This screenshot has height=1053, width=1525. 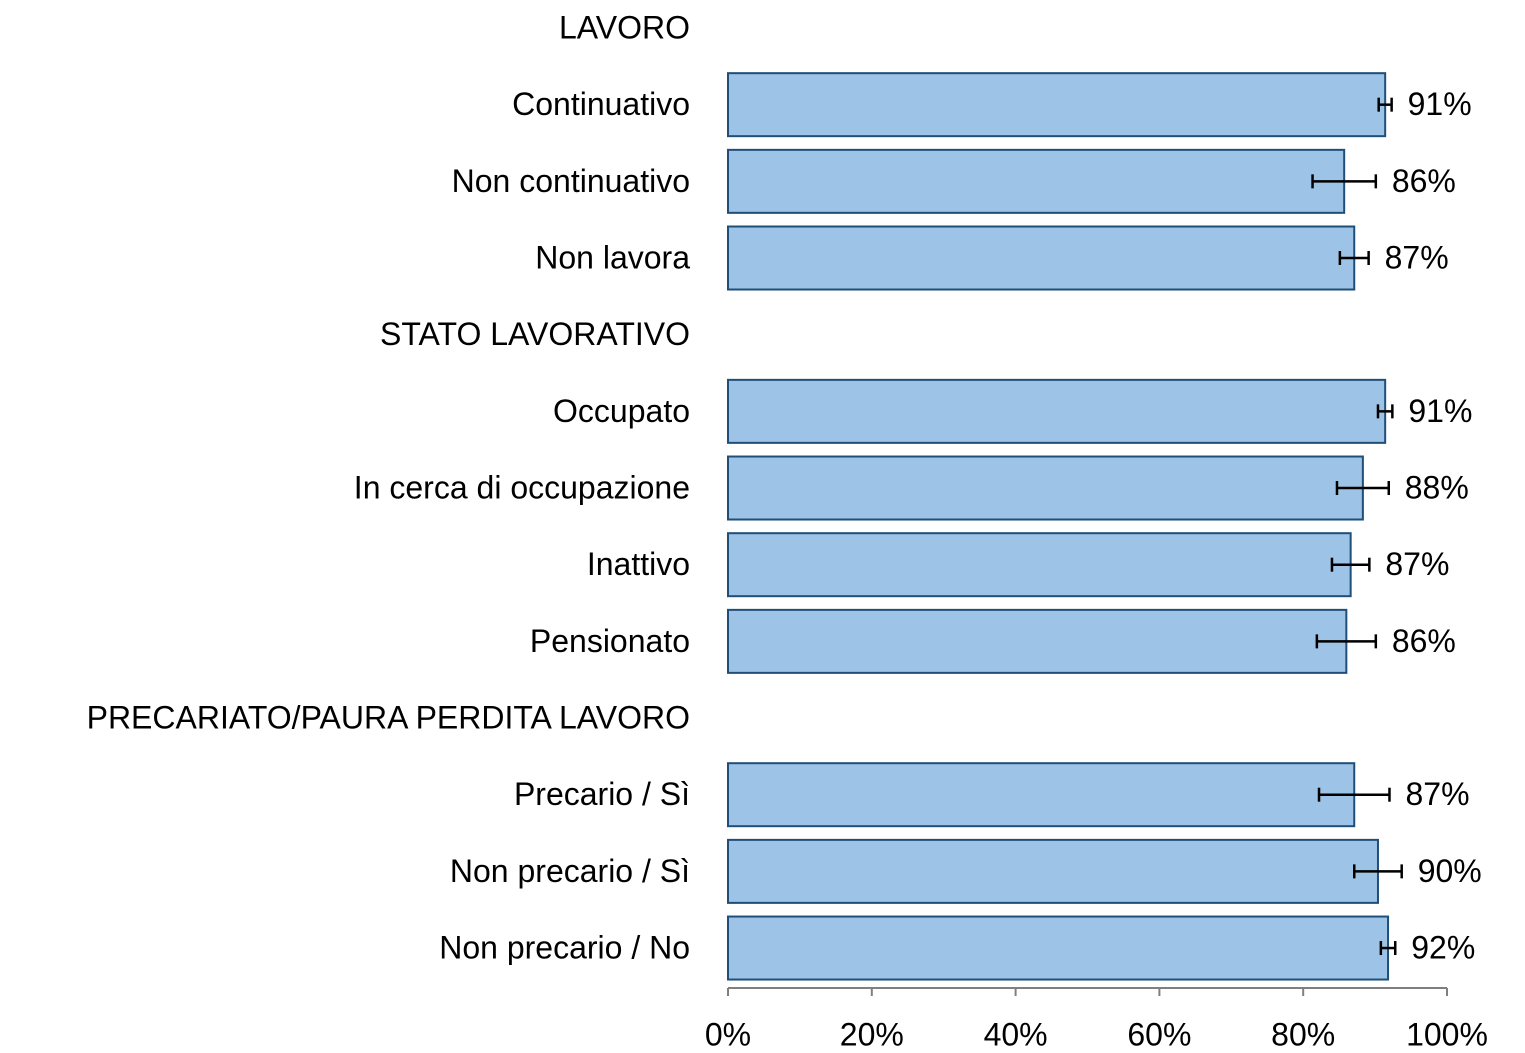 What do you see at coordinates (1437, 487) in the screenshot?
I see `value-label: 88%` at bounding box center [1437, 487].